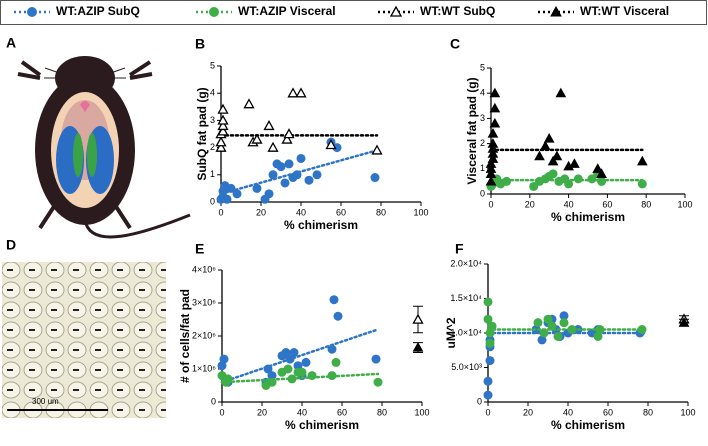  What do you see at coordinates (11, 245) in the screenshot?
I see `panel-label: D` at bounding box center [11, 245].